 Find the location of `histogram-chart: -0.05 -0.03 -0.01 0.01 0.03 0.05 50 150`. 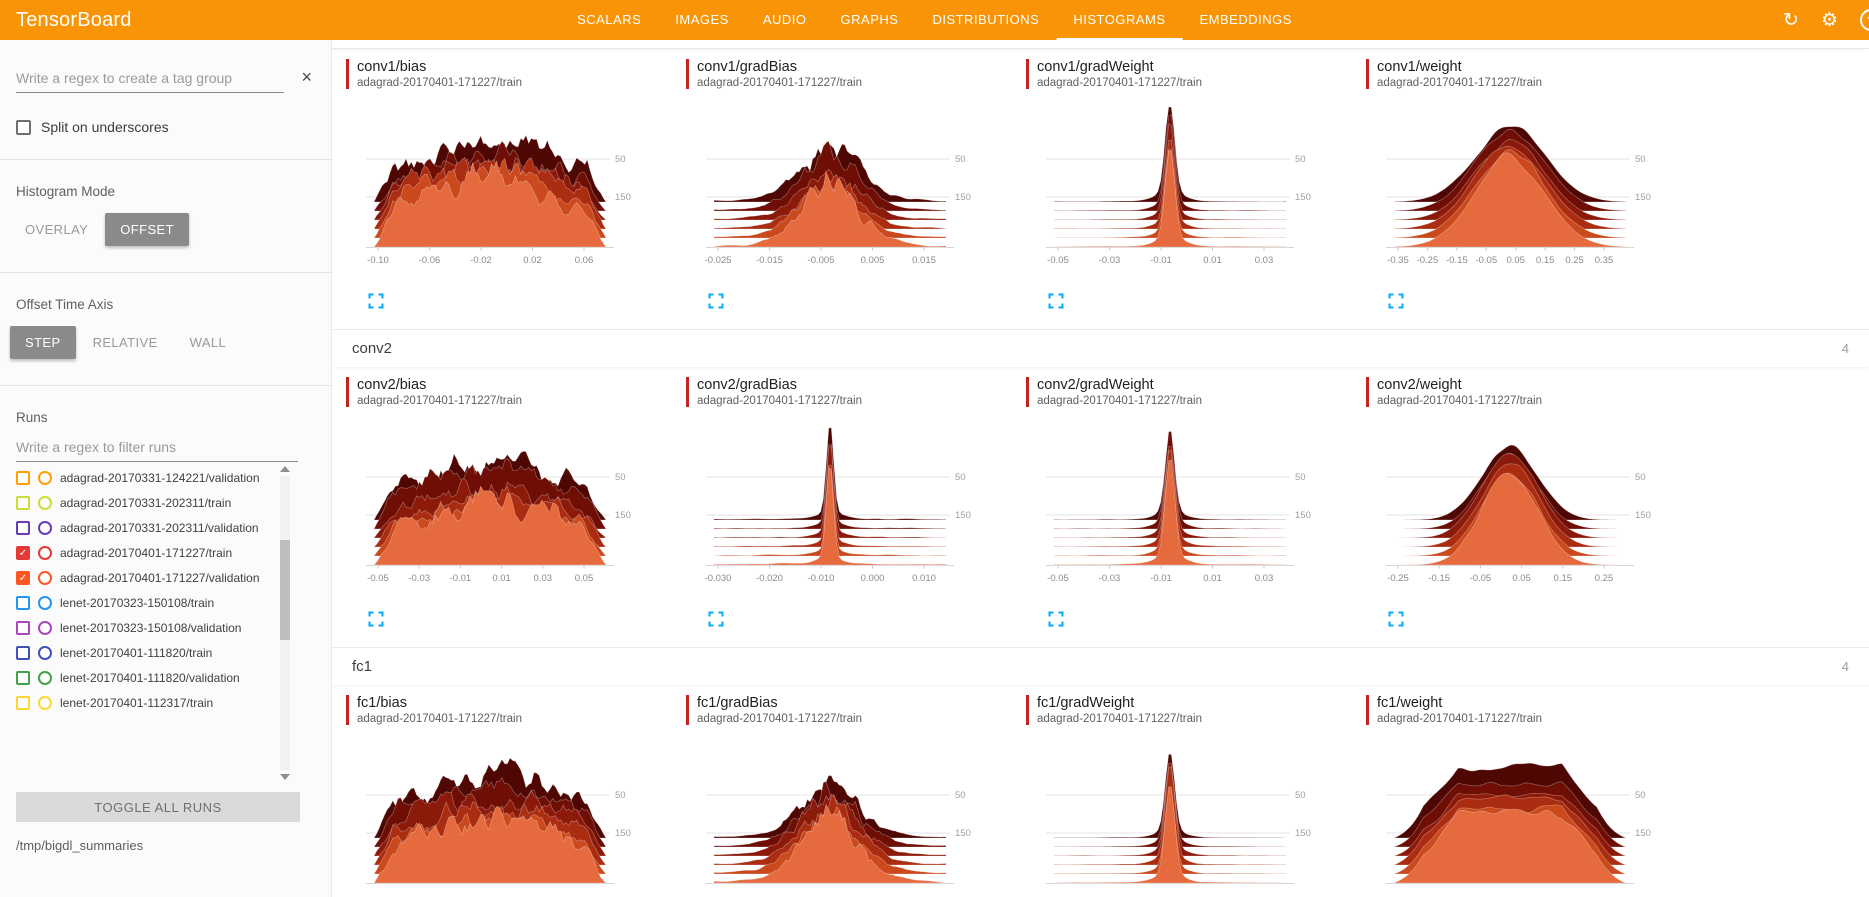

histogram-chart: -0.05 -0.03 -0.01 0.01 0.03 0.05 50 150 is located at coordinates (506, 511).